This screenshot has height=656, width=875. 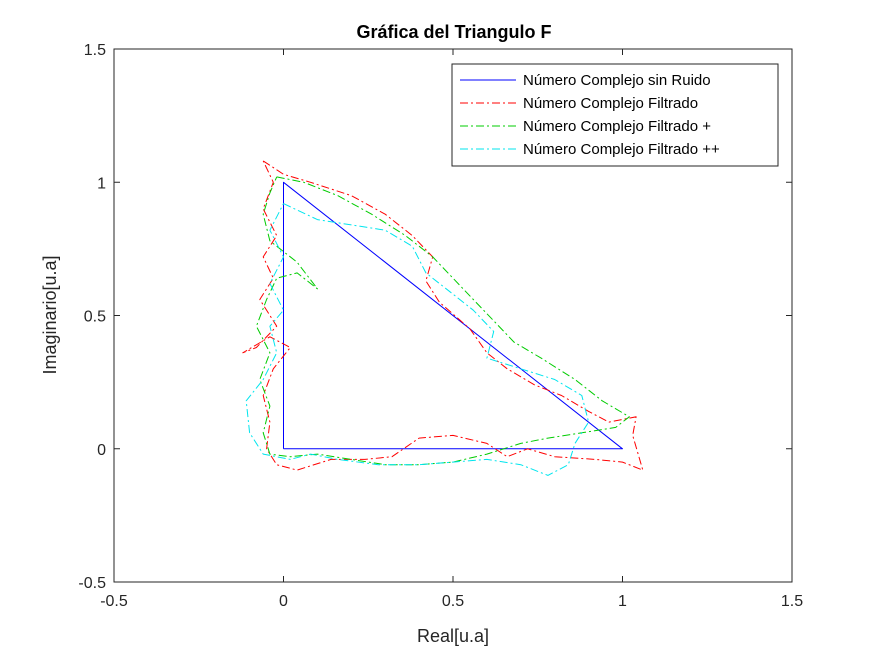 I want to click on x-tick-label: 1.5, so click(x=792, y=601).